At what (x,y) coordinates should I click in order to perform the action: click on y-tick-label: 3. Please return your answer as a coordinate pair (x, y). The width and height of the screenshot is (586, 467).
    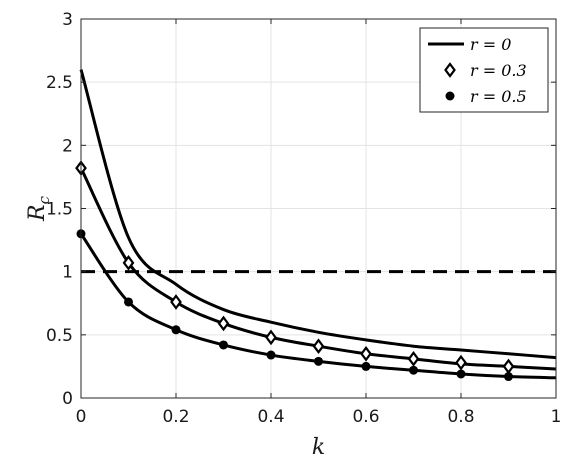
    Looking at the image, I should click on (67, 20).